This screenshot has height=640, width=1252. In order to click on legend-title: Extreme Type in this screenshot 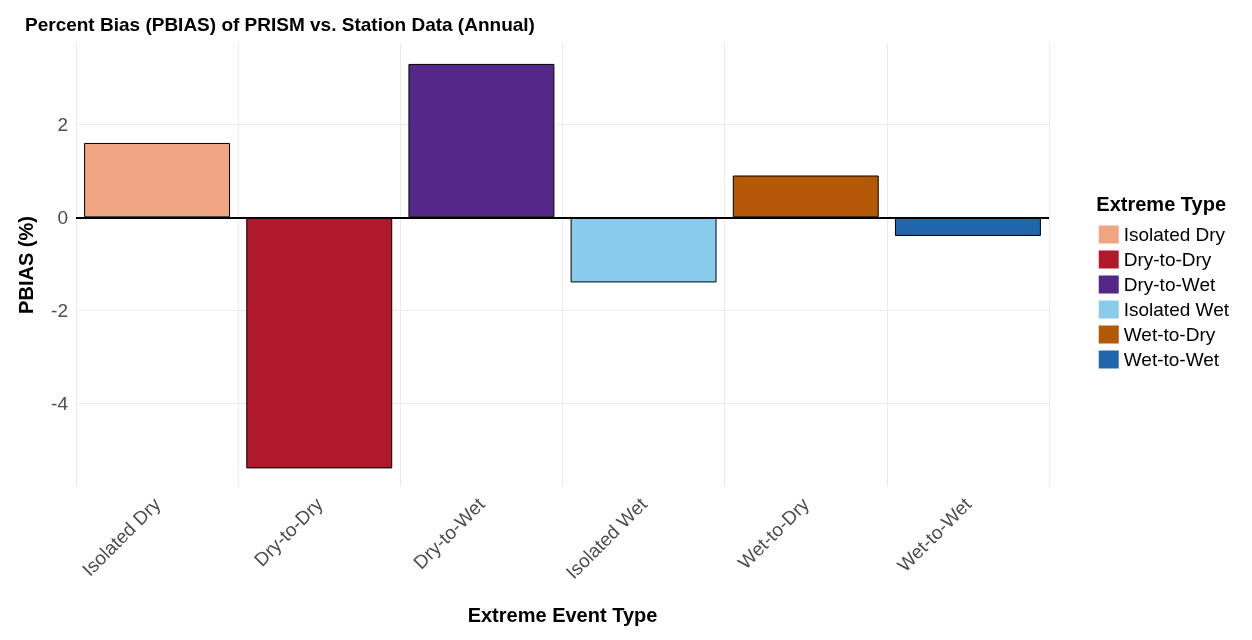, I will do `click(1161, 204)`.